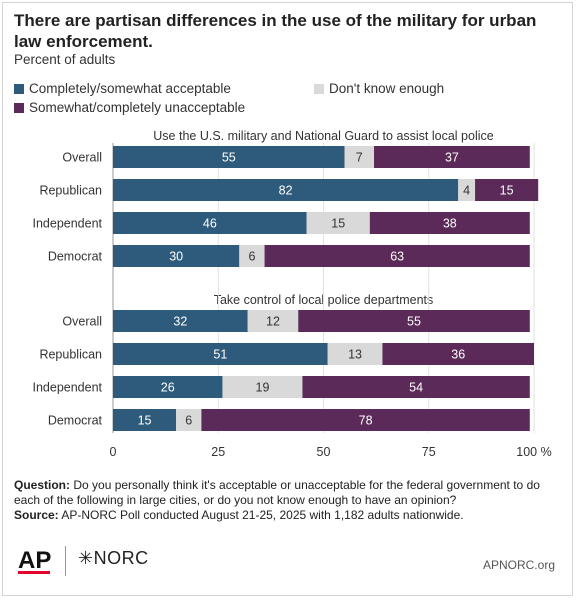 Image resolution: width=577 pixels, height=600 pixels. What do you see at coordinates (19, 107) in the screenshot?
I see `legend-swatch-unacceptable` at bounding box center [19, 107].